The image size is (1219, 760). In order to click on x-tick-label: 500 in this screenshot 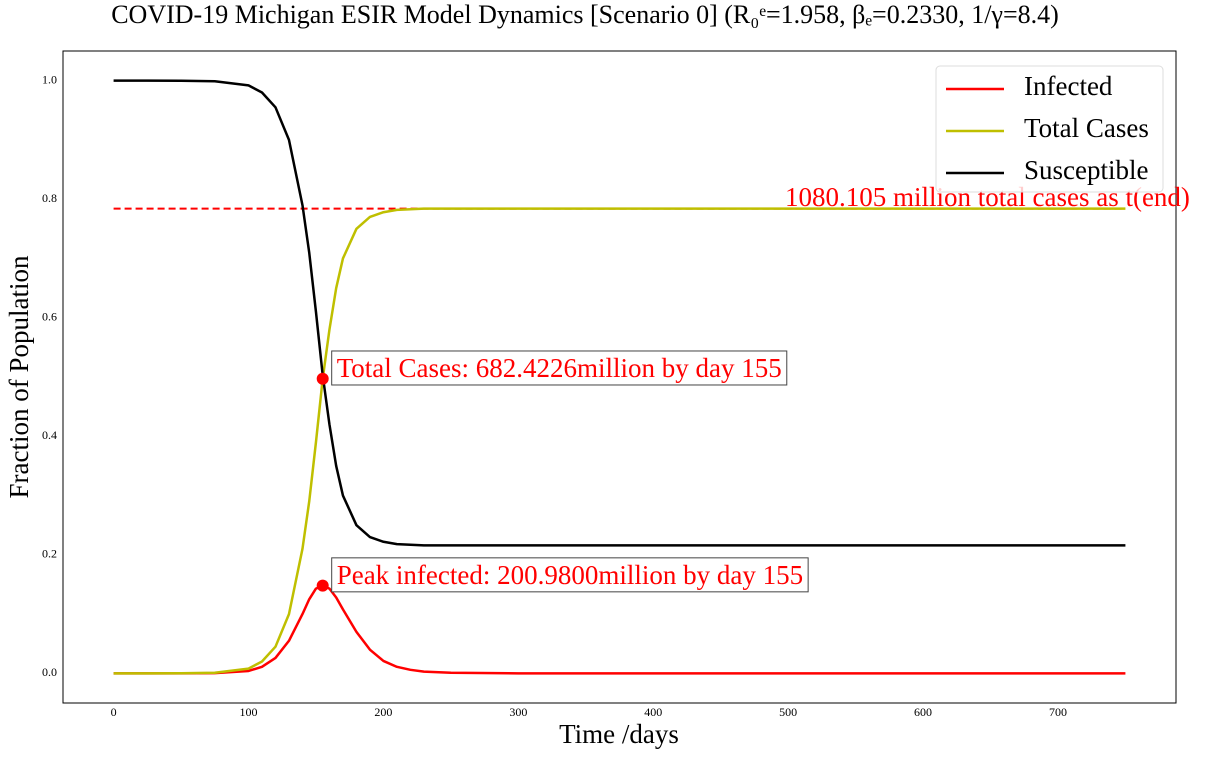, I will do `click(788, 712)`.